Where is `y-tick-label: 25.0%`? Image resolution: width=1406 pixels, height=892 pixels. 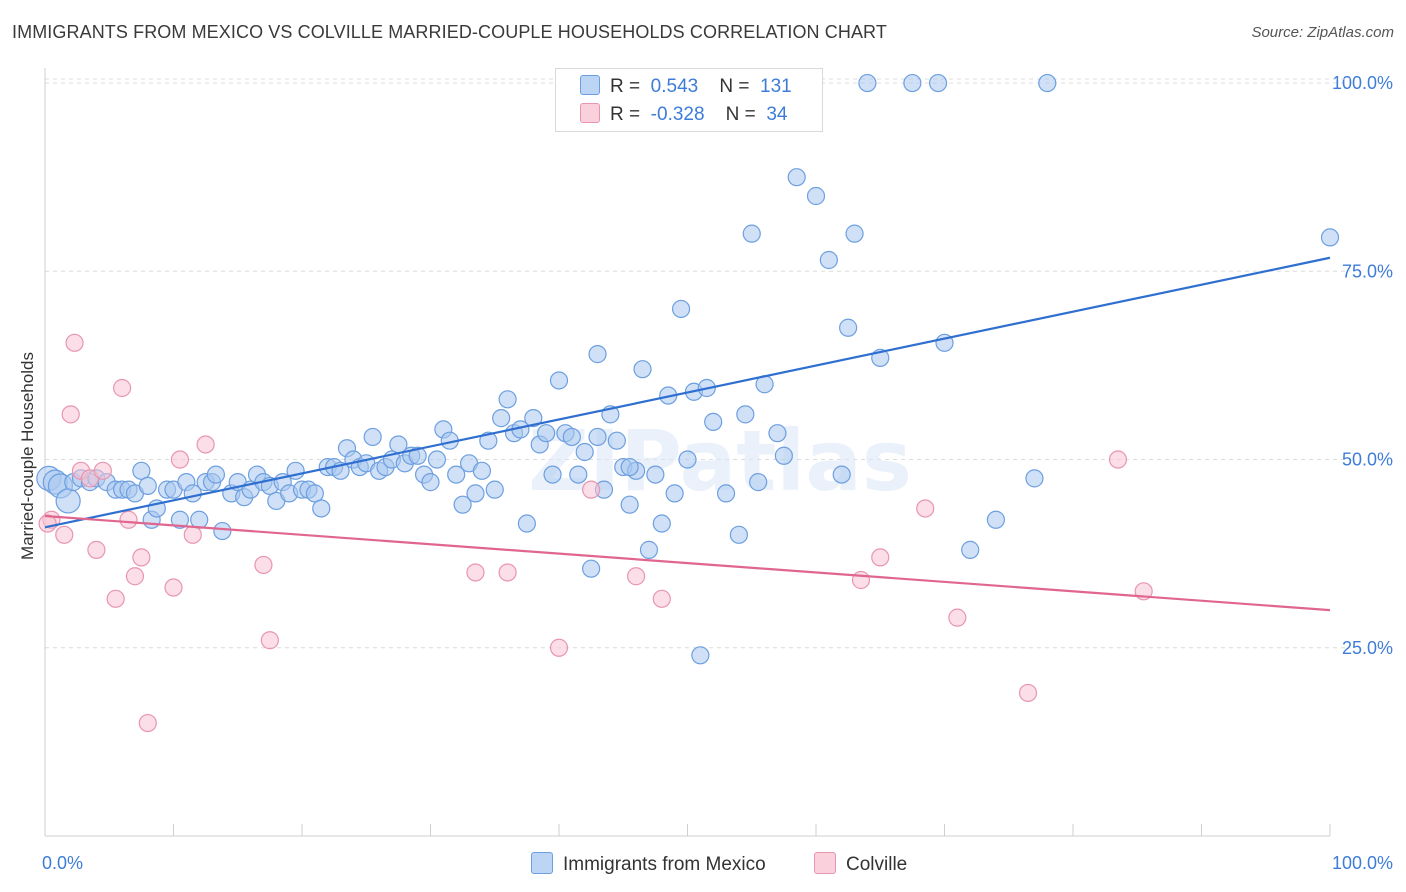
y-tick-label: 25.0% is located at coordinates (1367, 648).